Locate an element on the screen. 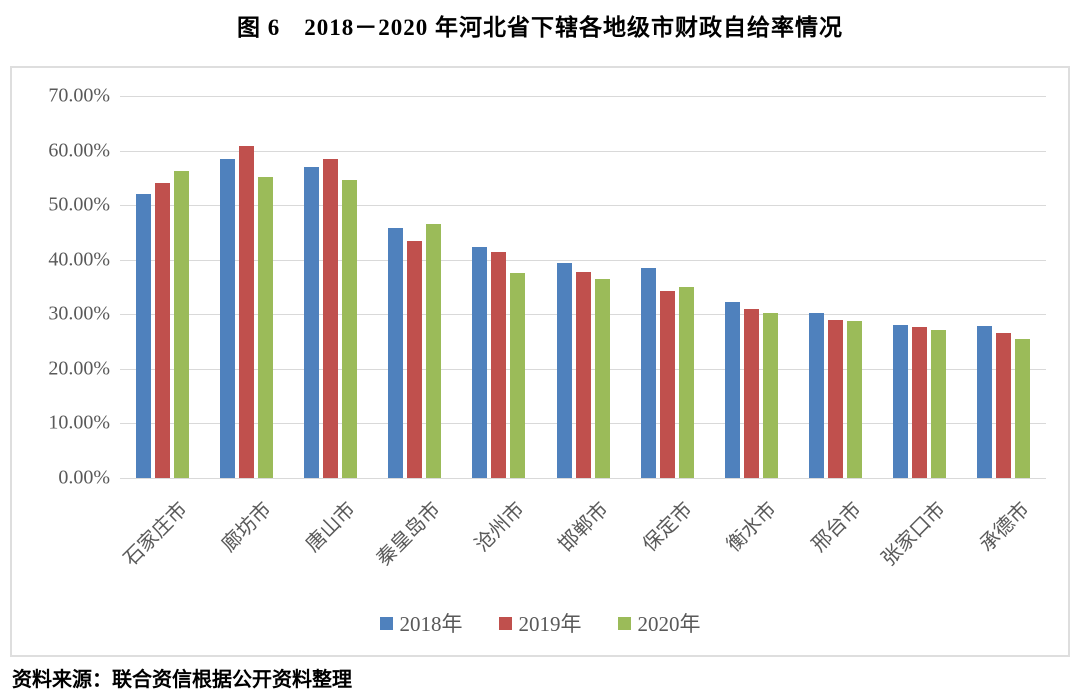  bar-承德市-2018年 is located at coordinates (985, 402).